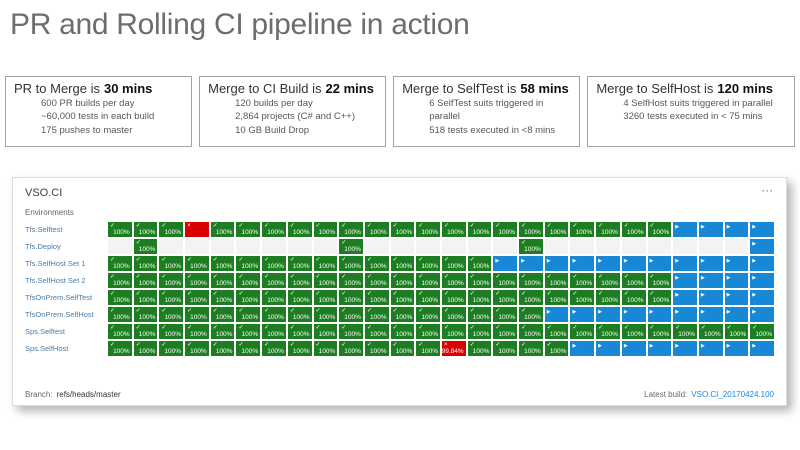 This screenshot has width=800, height=450. What do you see at coordinates (197, 229) in the screenshot?
I see `build-cell-fail: ×` at bounding box center [197, 229].